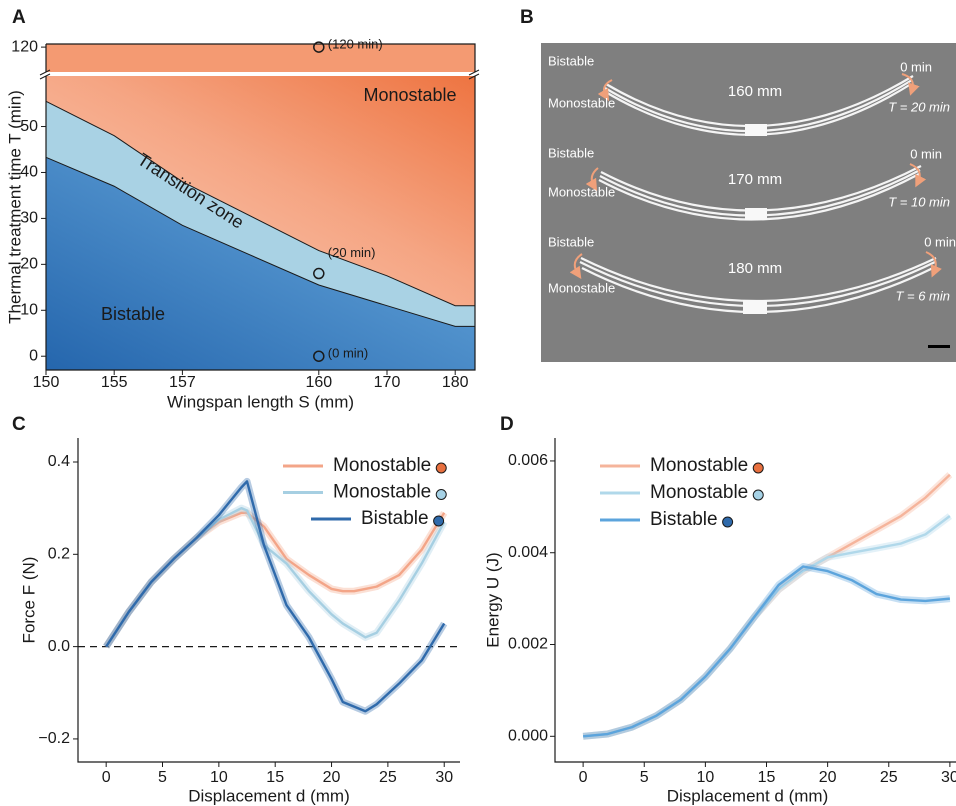 The height and width of the screenshot is (806, 956). What do you see at coordinates (54, 738) in the screenshot?
I see `y-tick-label: −0.2` at bounding box center [54, 738].